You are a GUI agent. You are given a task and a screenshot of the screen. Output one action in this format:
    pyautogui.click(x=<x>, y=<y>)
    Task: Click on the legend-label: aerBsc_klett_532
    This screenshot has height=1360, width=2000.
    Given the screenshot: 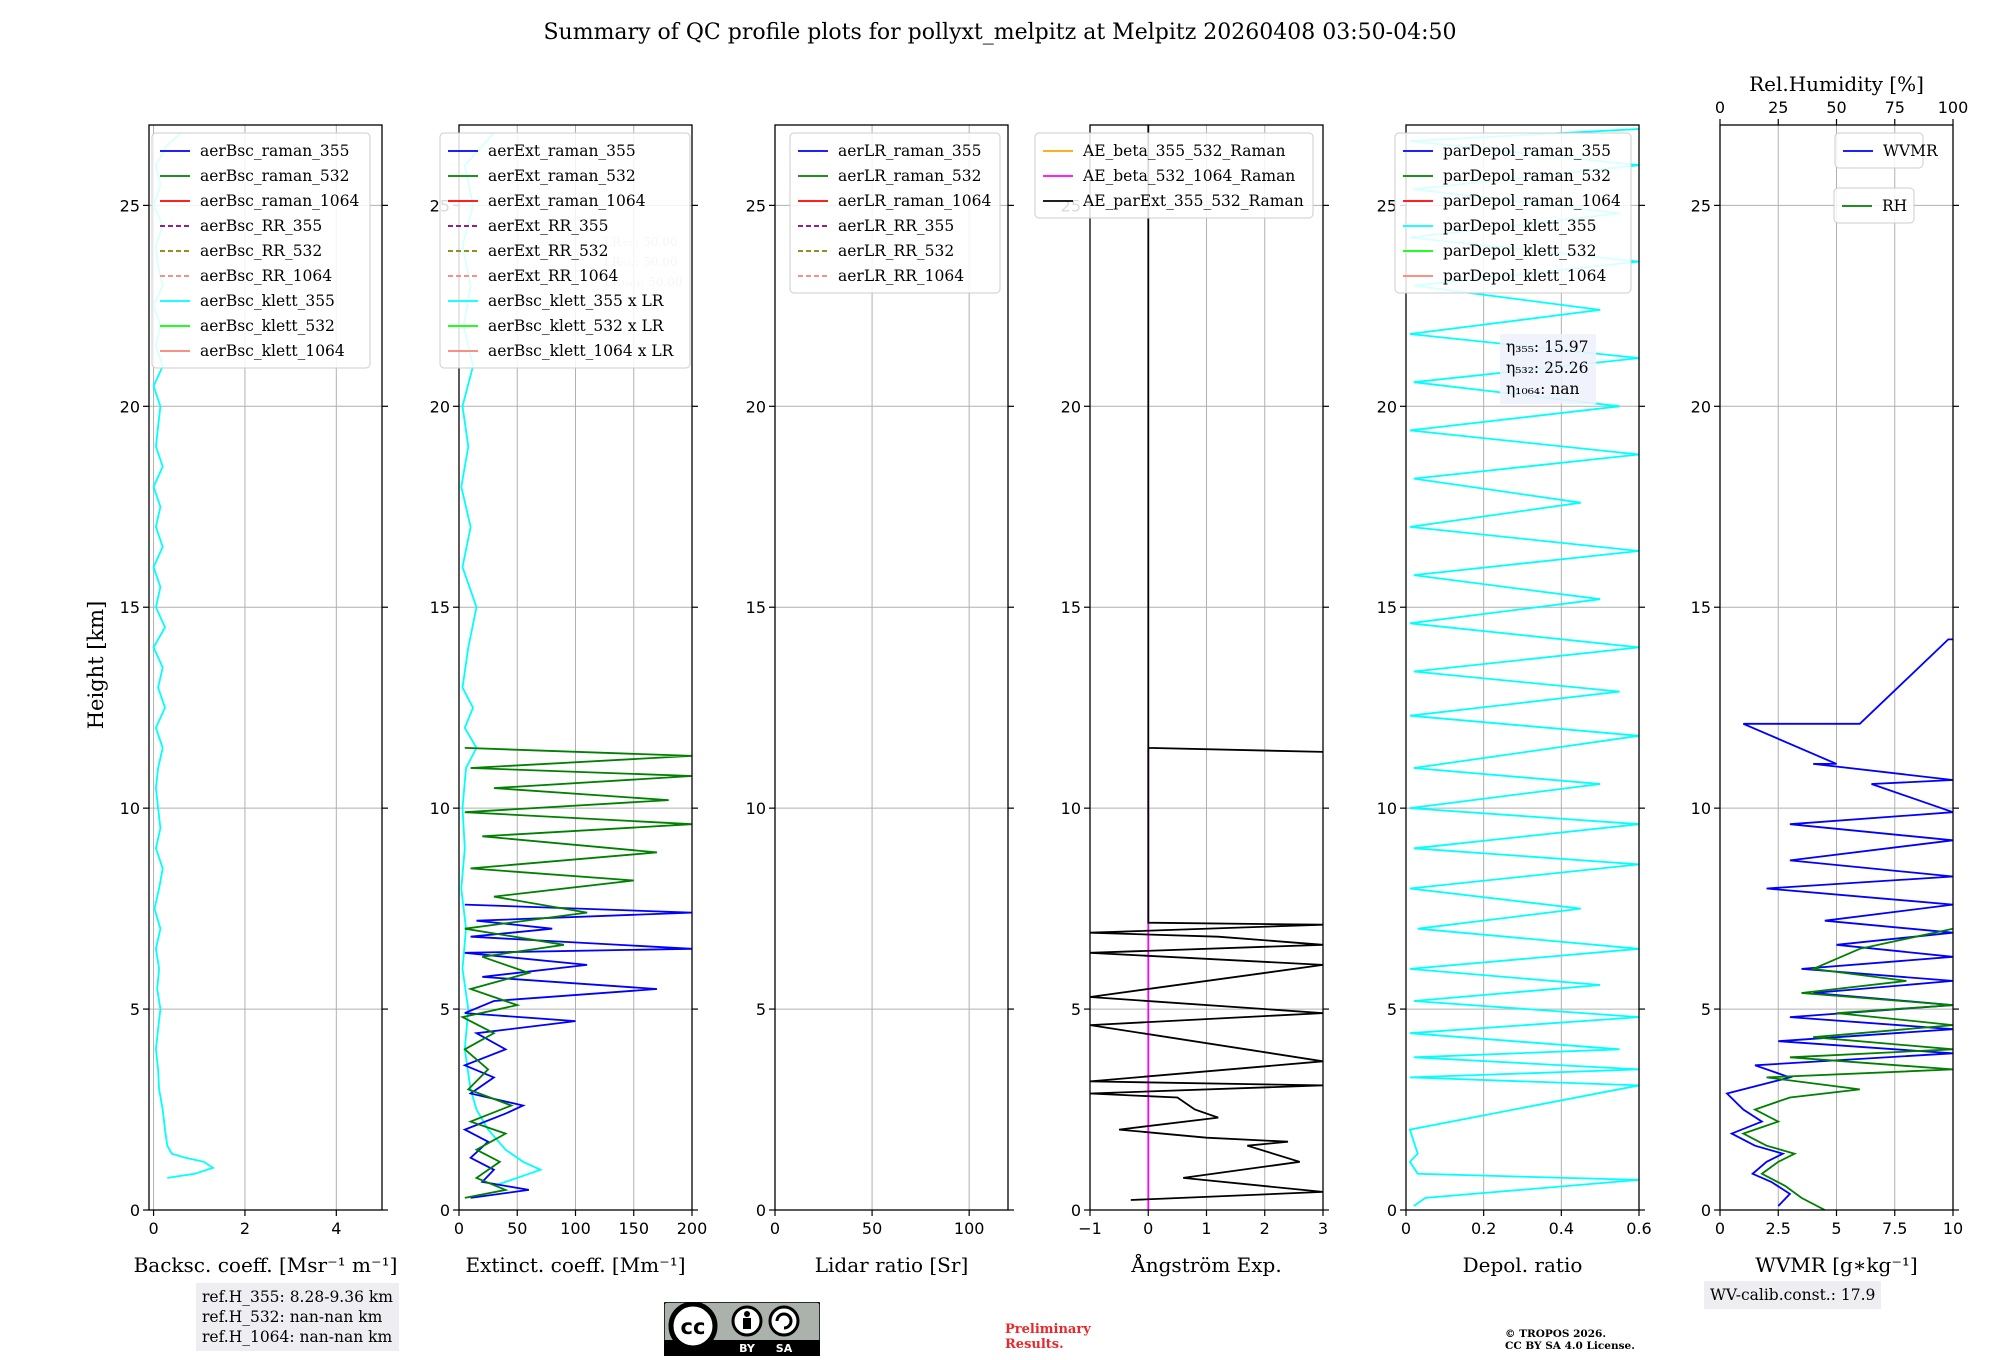 What is the action you would take?
    pyautogui.click(x=267, y=326)
    